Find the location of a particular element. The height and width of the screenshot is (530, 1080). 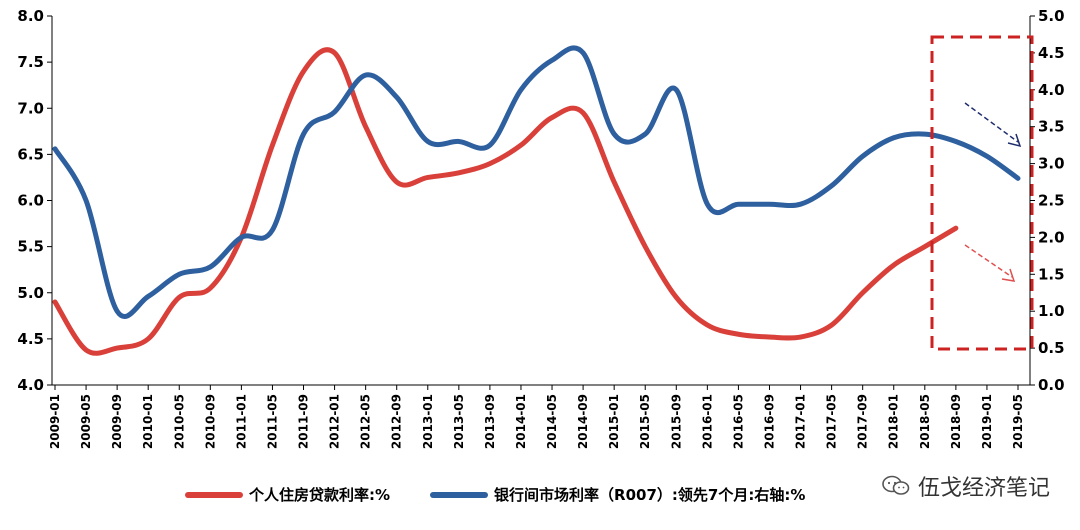

dashed-highlight-box is located at coordinates (982, 193).